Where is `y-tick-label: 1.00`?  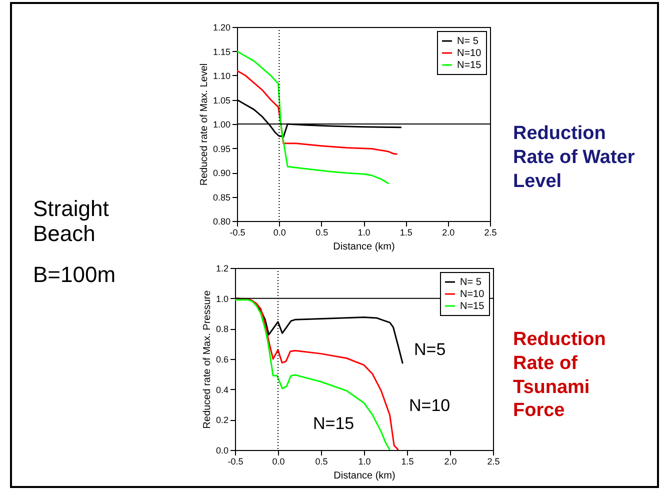 y-tick-label: 1.00 is located at coordinates (221, 125).